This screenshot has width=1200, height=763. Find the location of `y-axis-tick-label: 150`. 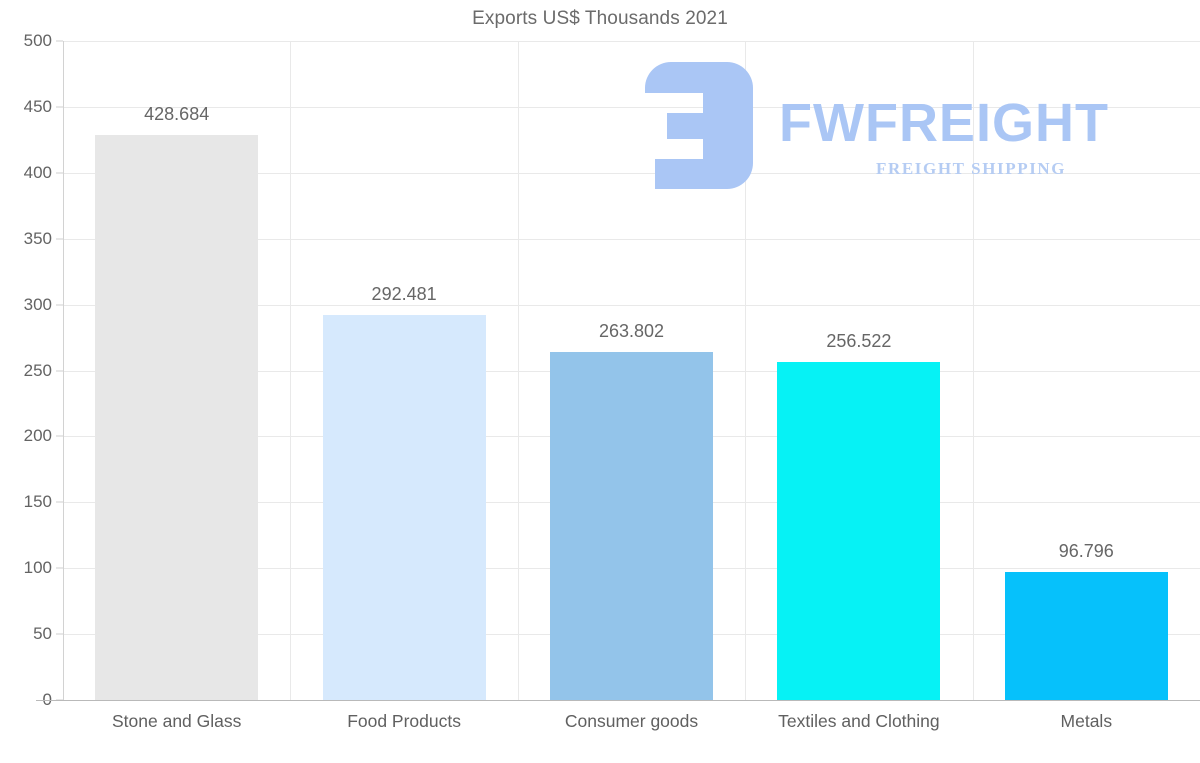

y-axis-tick-label: 150 is located at coordinates (37, 502).